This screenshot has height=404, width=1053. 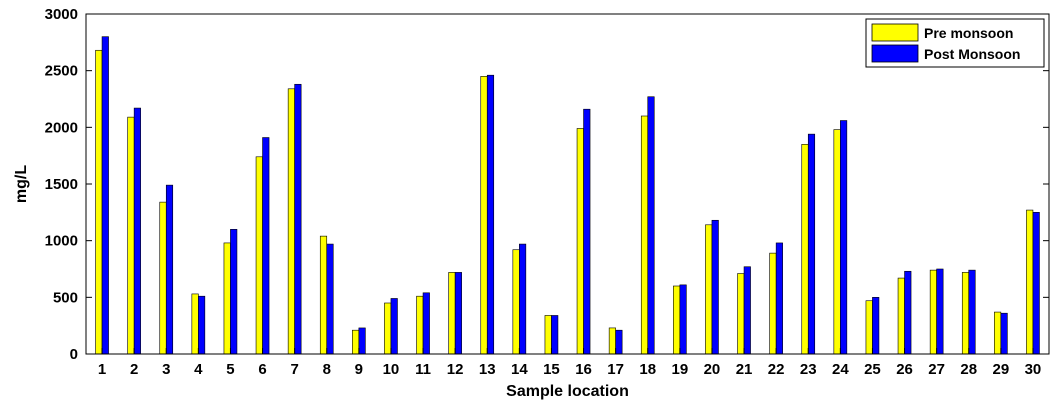 What do you see at coordinates (680, 369) in the screenshot?
I see `x-tick-label: 19` at bounding box center [680, 369].